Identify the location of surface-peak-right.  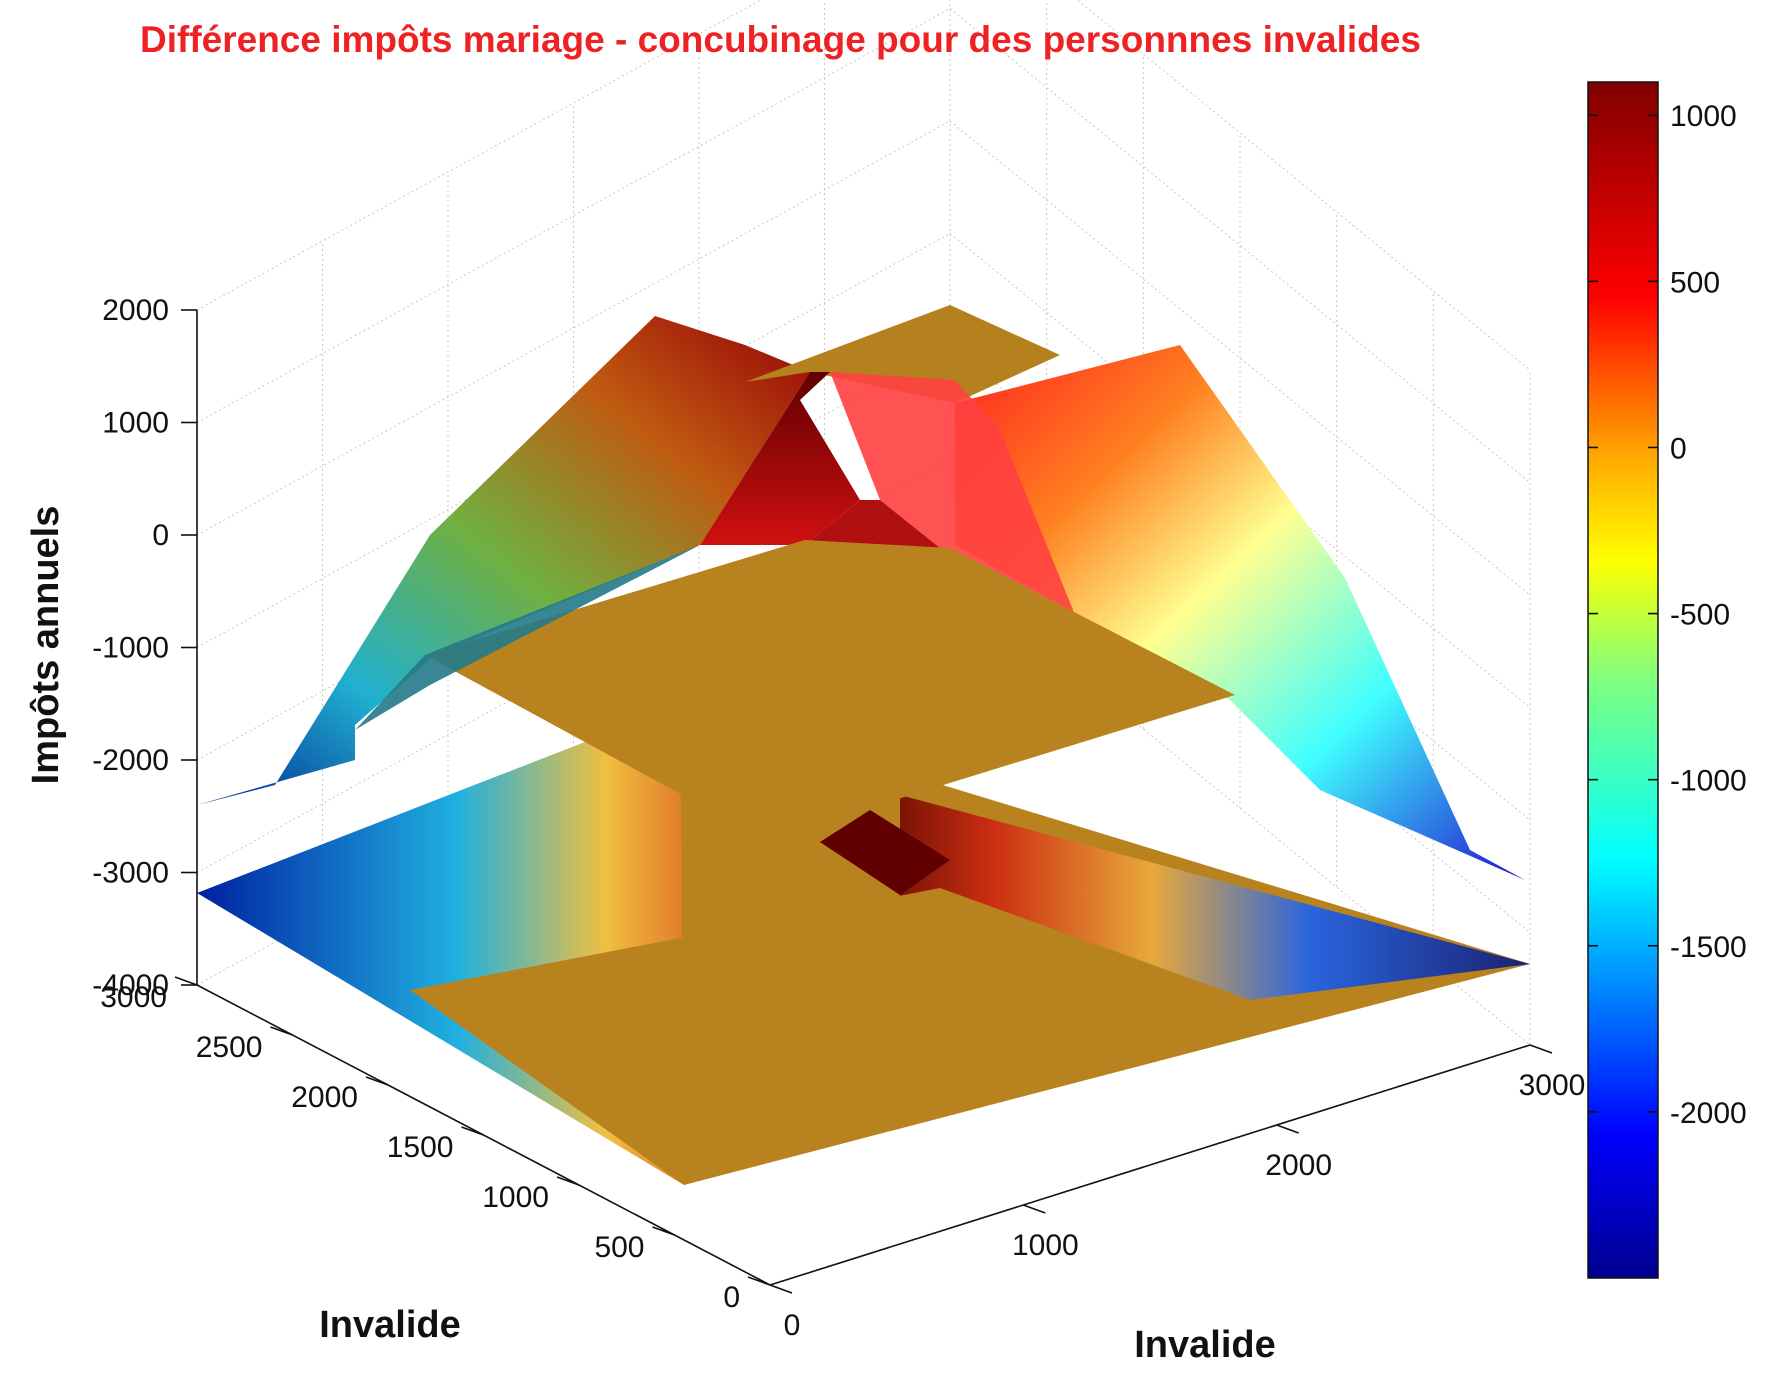
(952, 493).